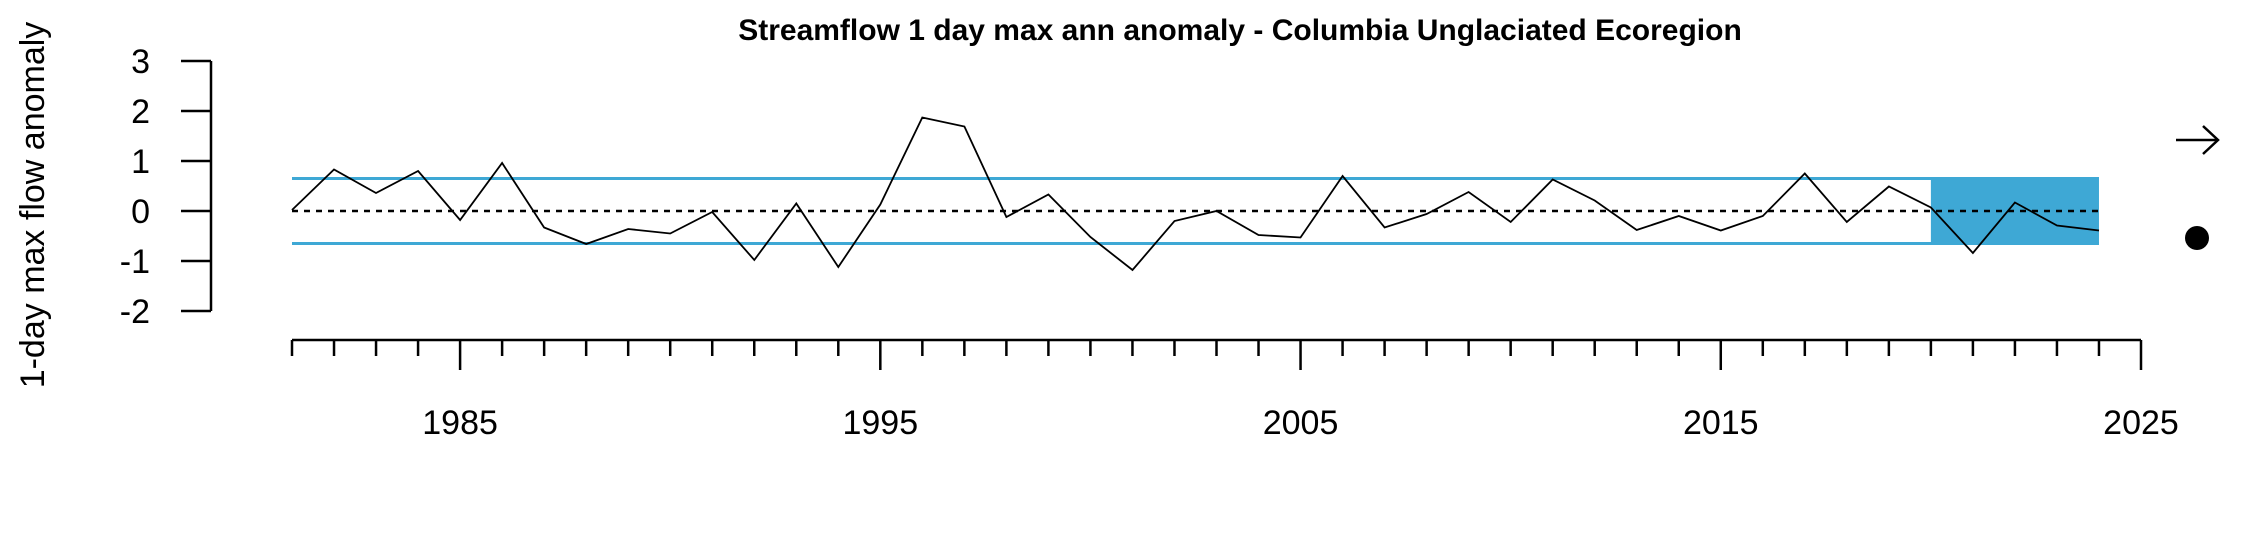  What do you see at coordinates (2198, 140) in the screenshot?
I see `right-arrow-symbol` at bounding box center [2198, 140].